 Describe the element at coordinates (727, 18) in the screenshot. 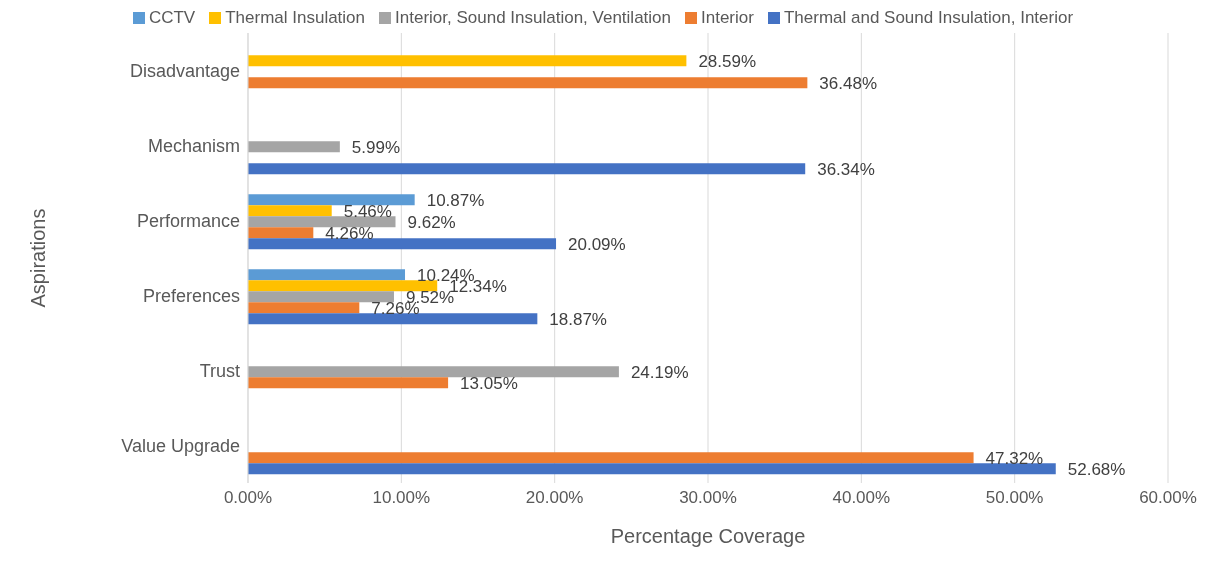

I see `legend-label: Interior` at that location.